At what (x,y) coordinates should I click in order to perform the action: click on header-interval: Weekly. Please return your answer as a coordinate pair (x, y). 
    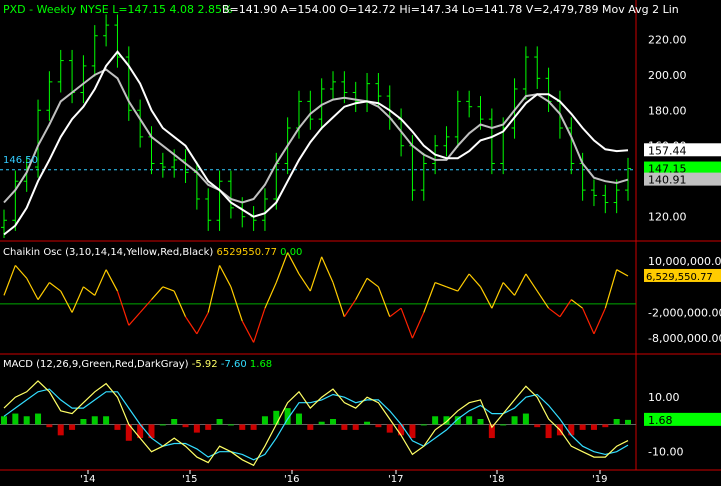
    Looking at the image, I should click on (57, 9).